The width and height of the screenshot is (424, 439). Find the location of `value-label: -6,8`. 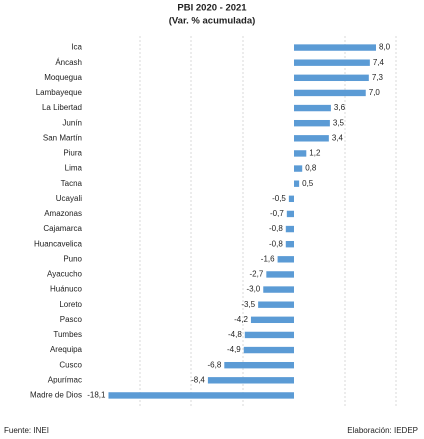

value-label: -6,8 is located at coordinates (215, 364).